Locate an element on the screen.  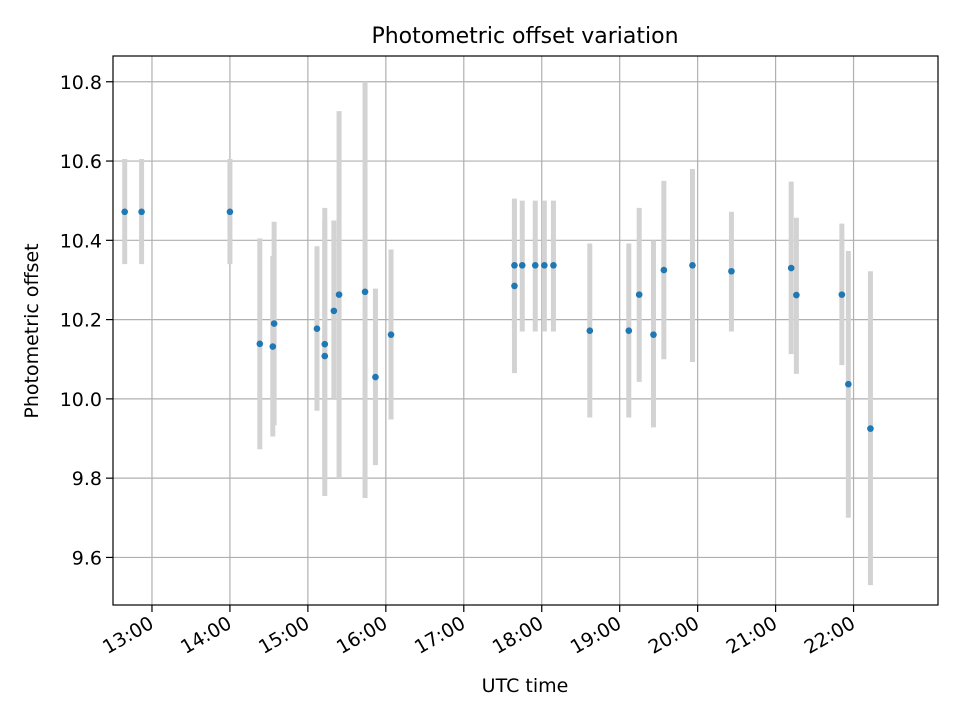
x-tick-label: 17:00 is located at coordinates (440, 635).